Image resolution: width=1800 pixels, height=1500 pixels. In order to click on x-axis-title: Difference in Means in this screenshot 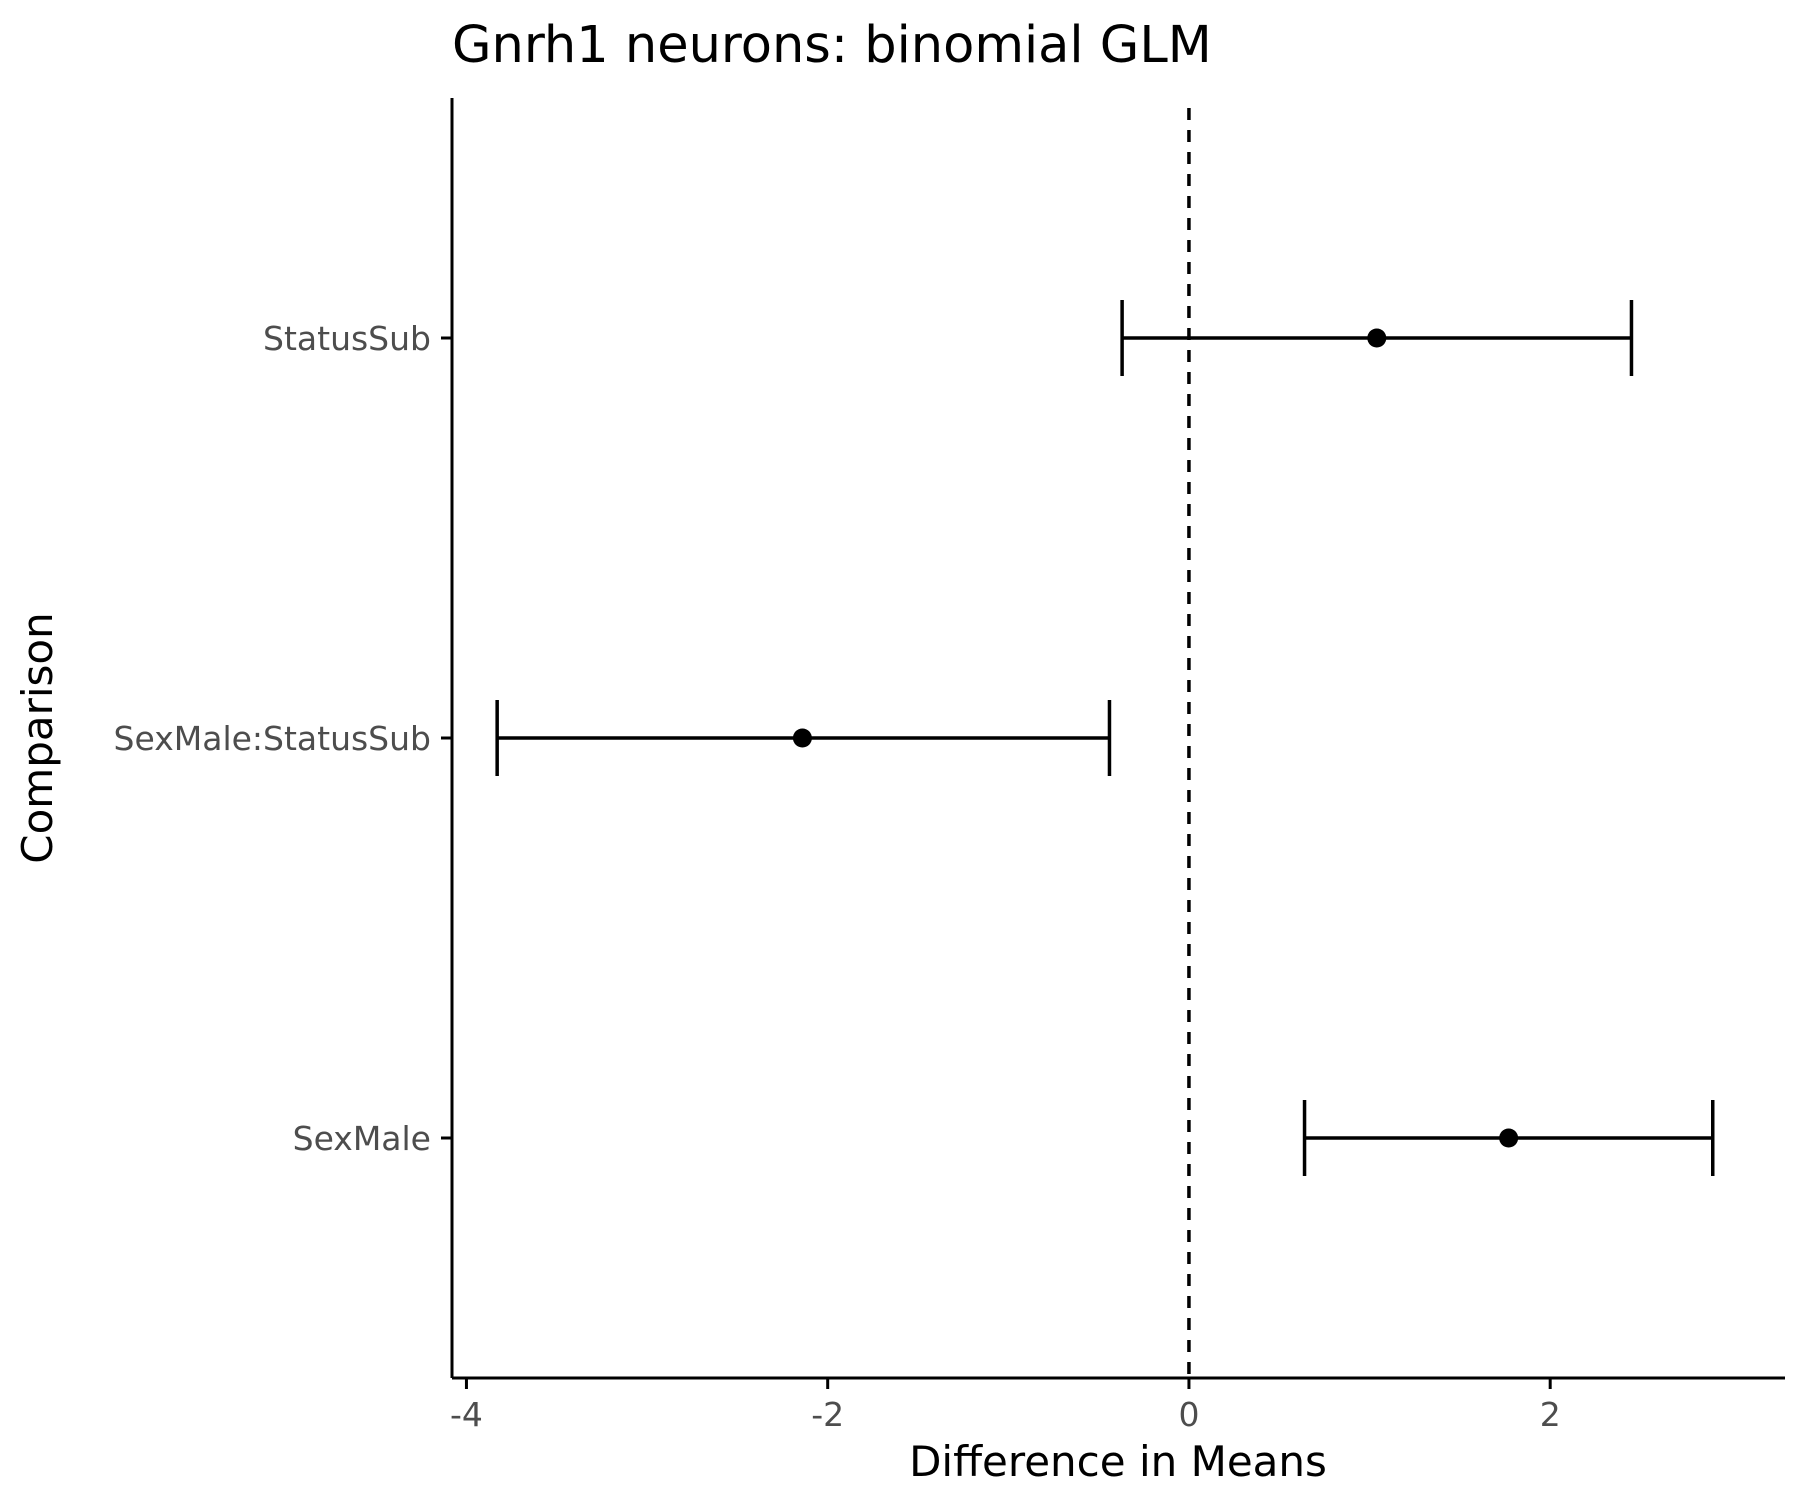, I will do `click(1118, 1461)`.